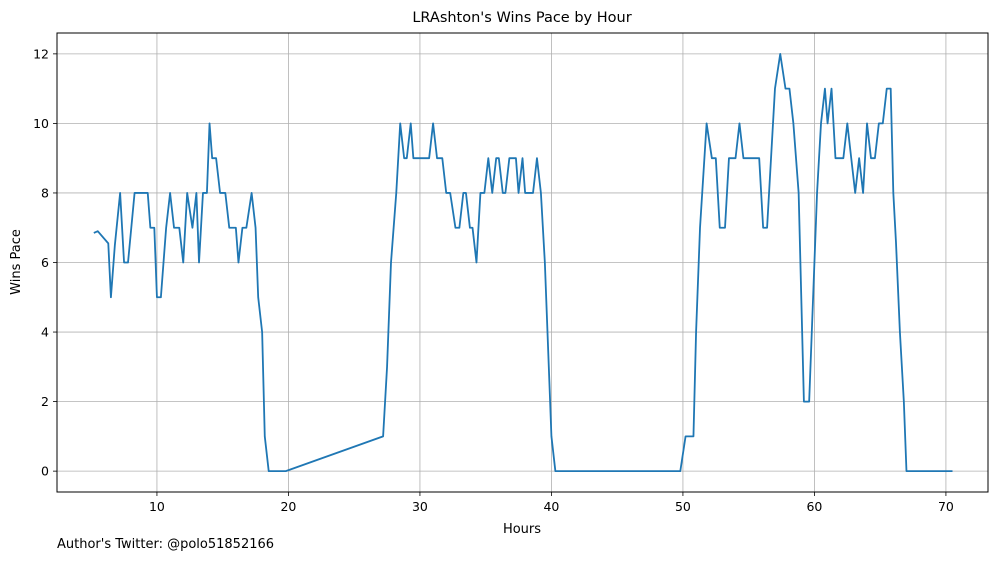 This screenshot has width=997, height=562. I want to click on y-tick-label: 4, so click(45, 332).